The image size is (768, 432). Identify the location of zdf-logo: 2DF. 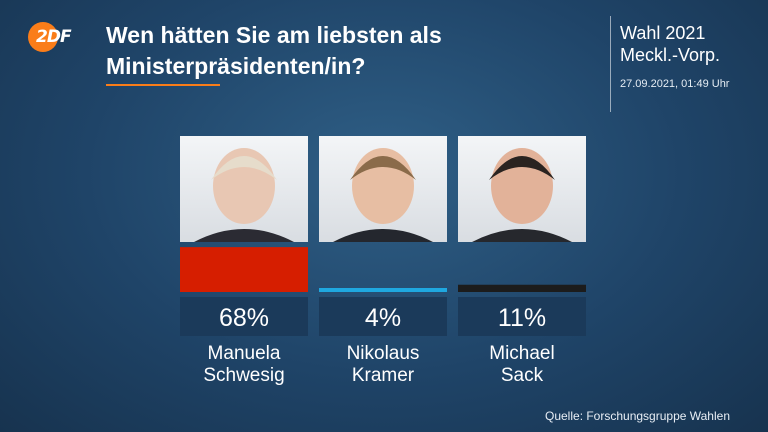
(56, 37).